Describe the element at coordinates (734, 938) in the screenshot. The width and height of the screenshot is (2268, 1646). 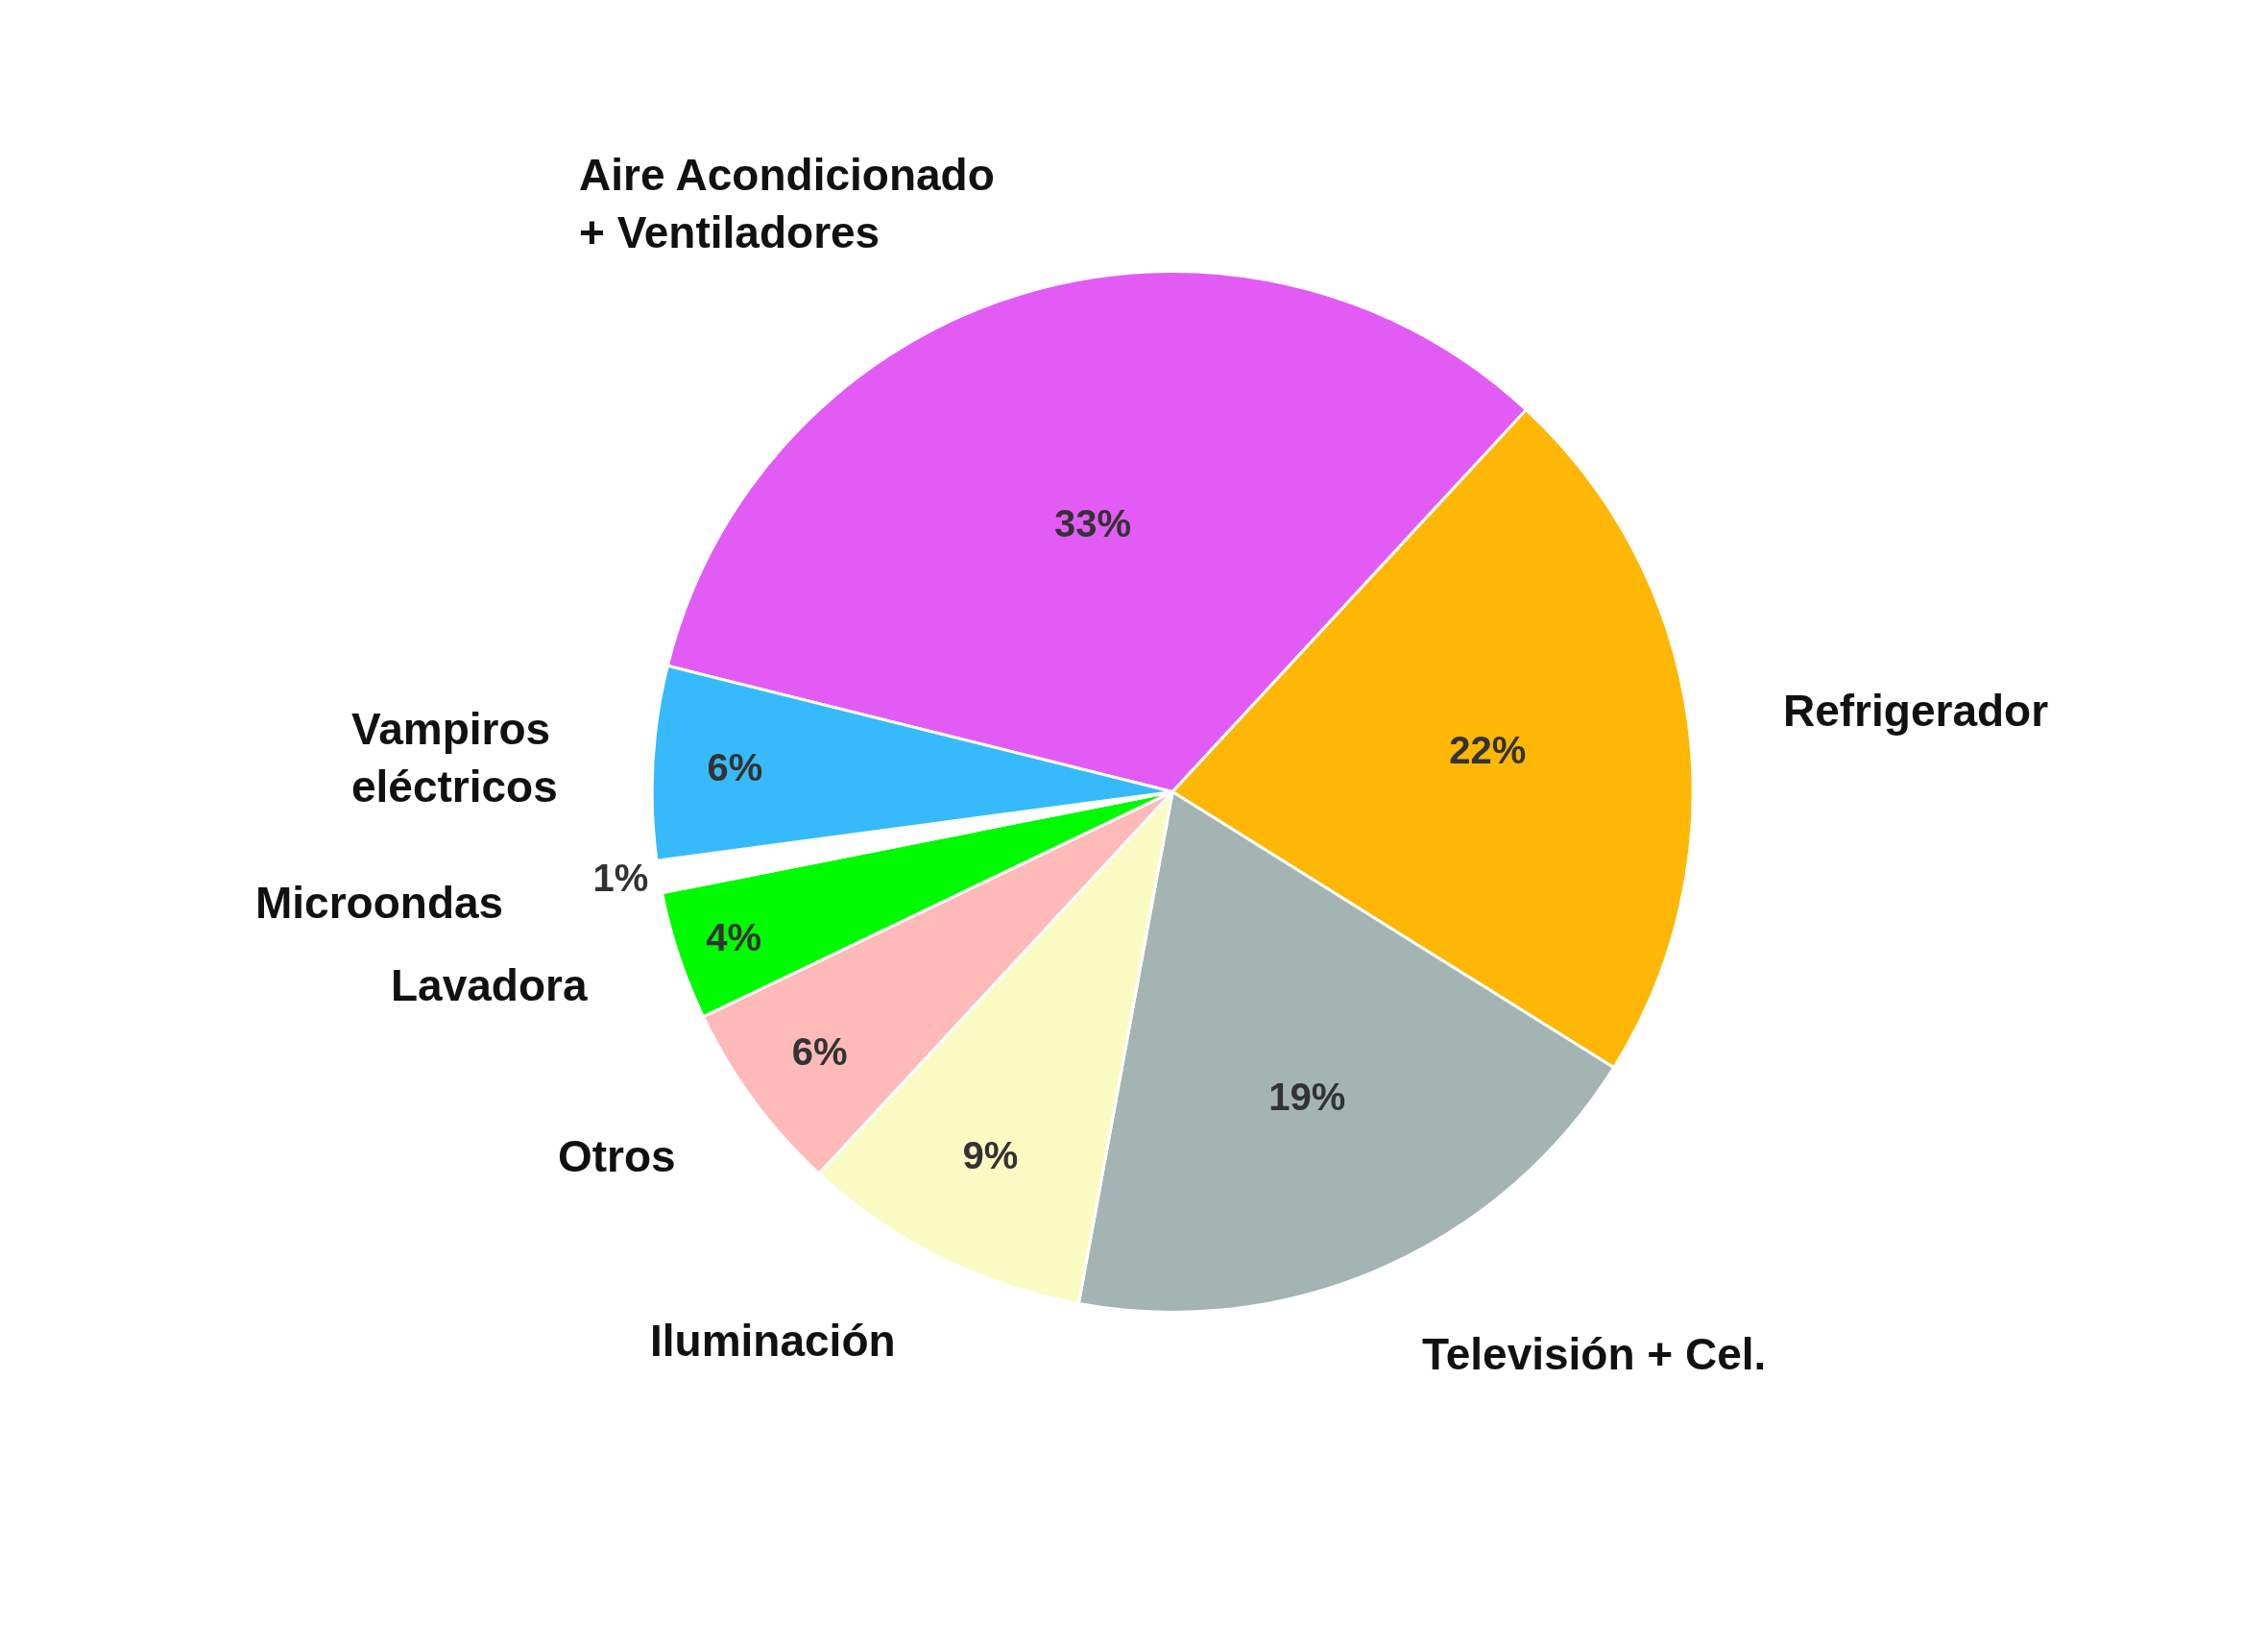
I see `data-label: 4%` at that location.